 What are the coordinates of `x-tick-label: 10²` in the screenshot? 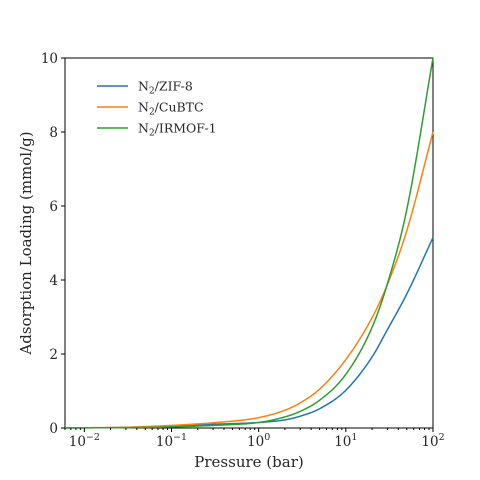 It's located at (432, 441).